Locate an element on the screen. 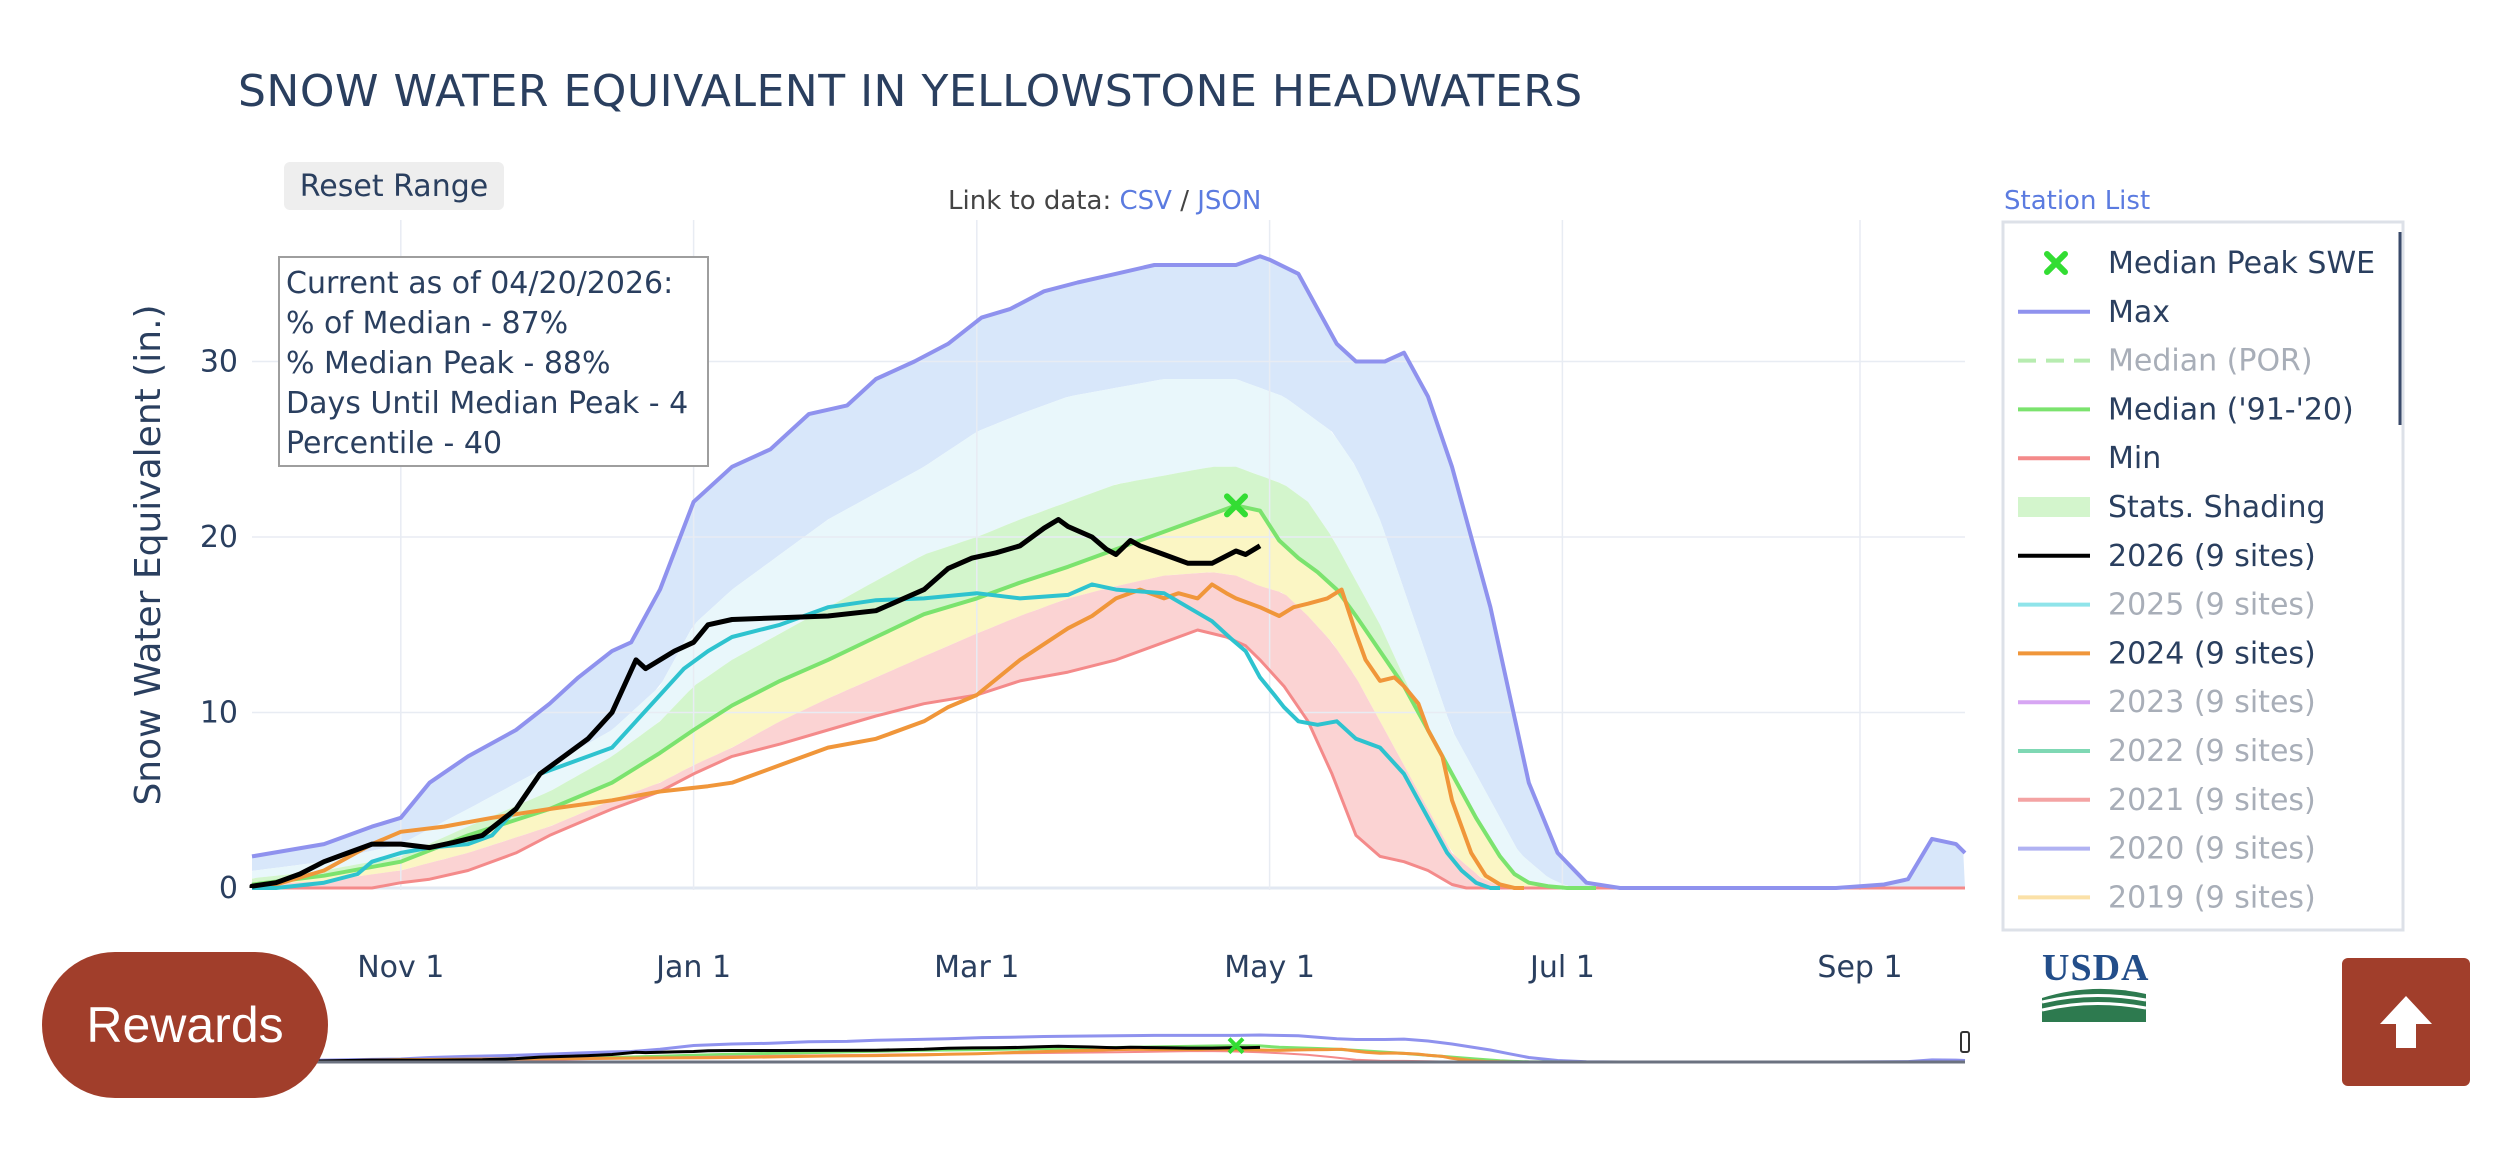 The height and width of the screenshot is (1155, 2500). info-current-date: Current as of 04/20/2026: is located at coordinates (479, 283).